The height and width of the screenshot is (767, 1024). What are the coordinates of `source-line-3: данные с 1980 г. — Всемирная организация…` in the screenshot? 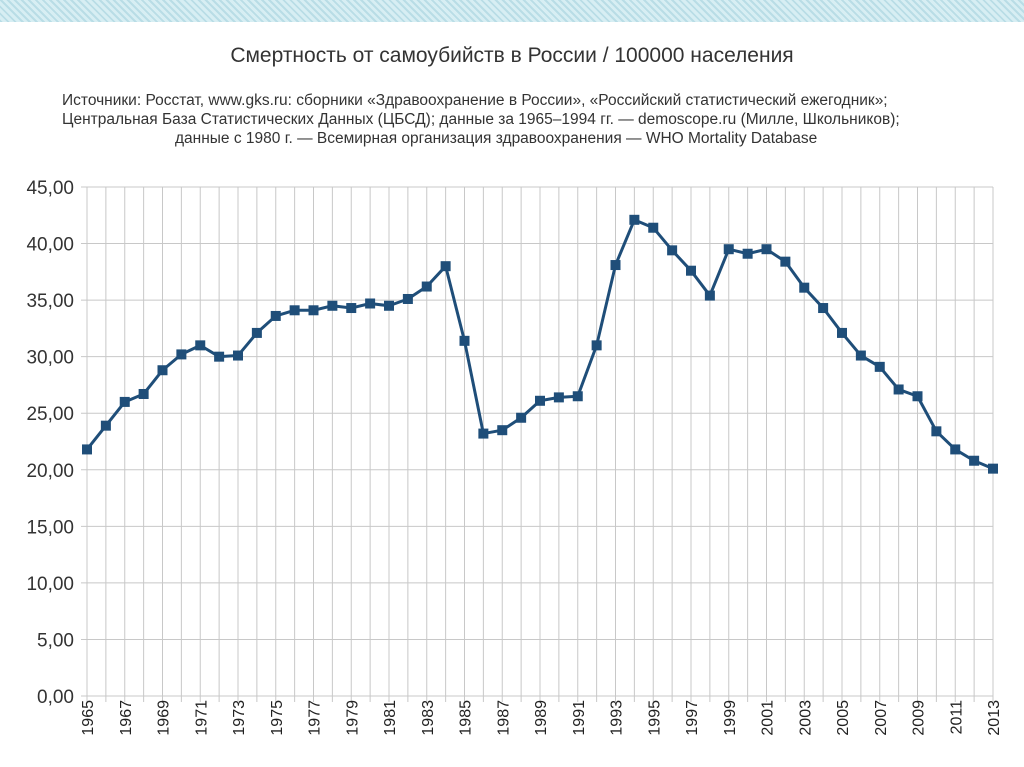 It's located at (496, 138).